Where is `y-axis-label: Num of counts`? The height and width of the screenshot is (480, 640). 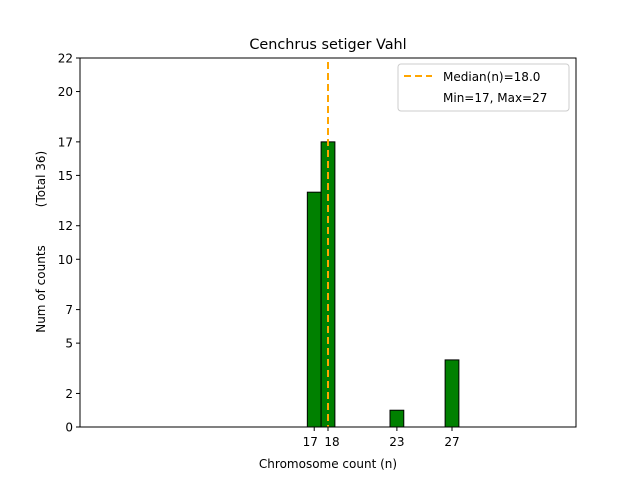 y-axis-label: Num of counts is located at coordinates (41, 289).